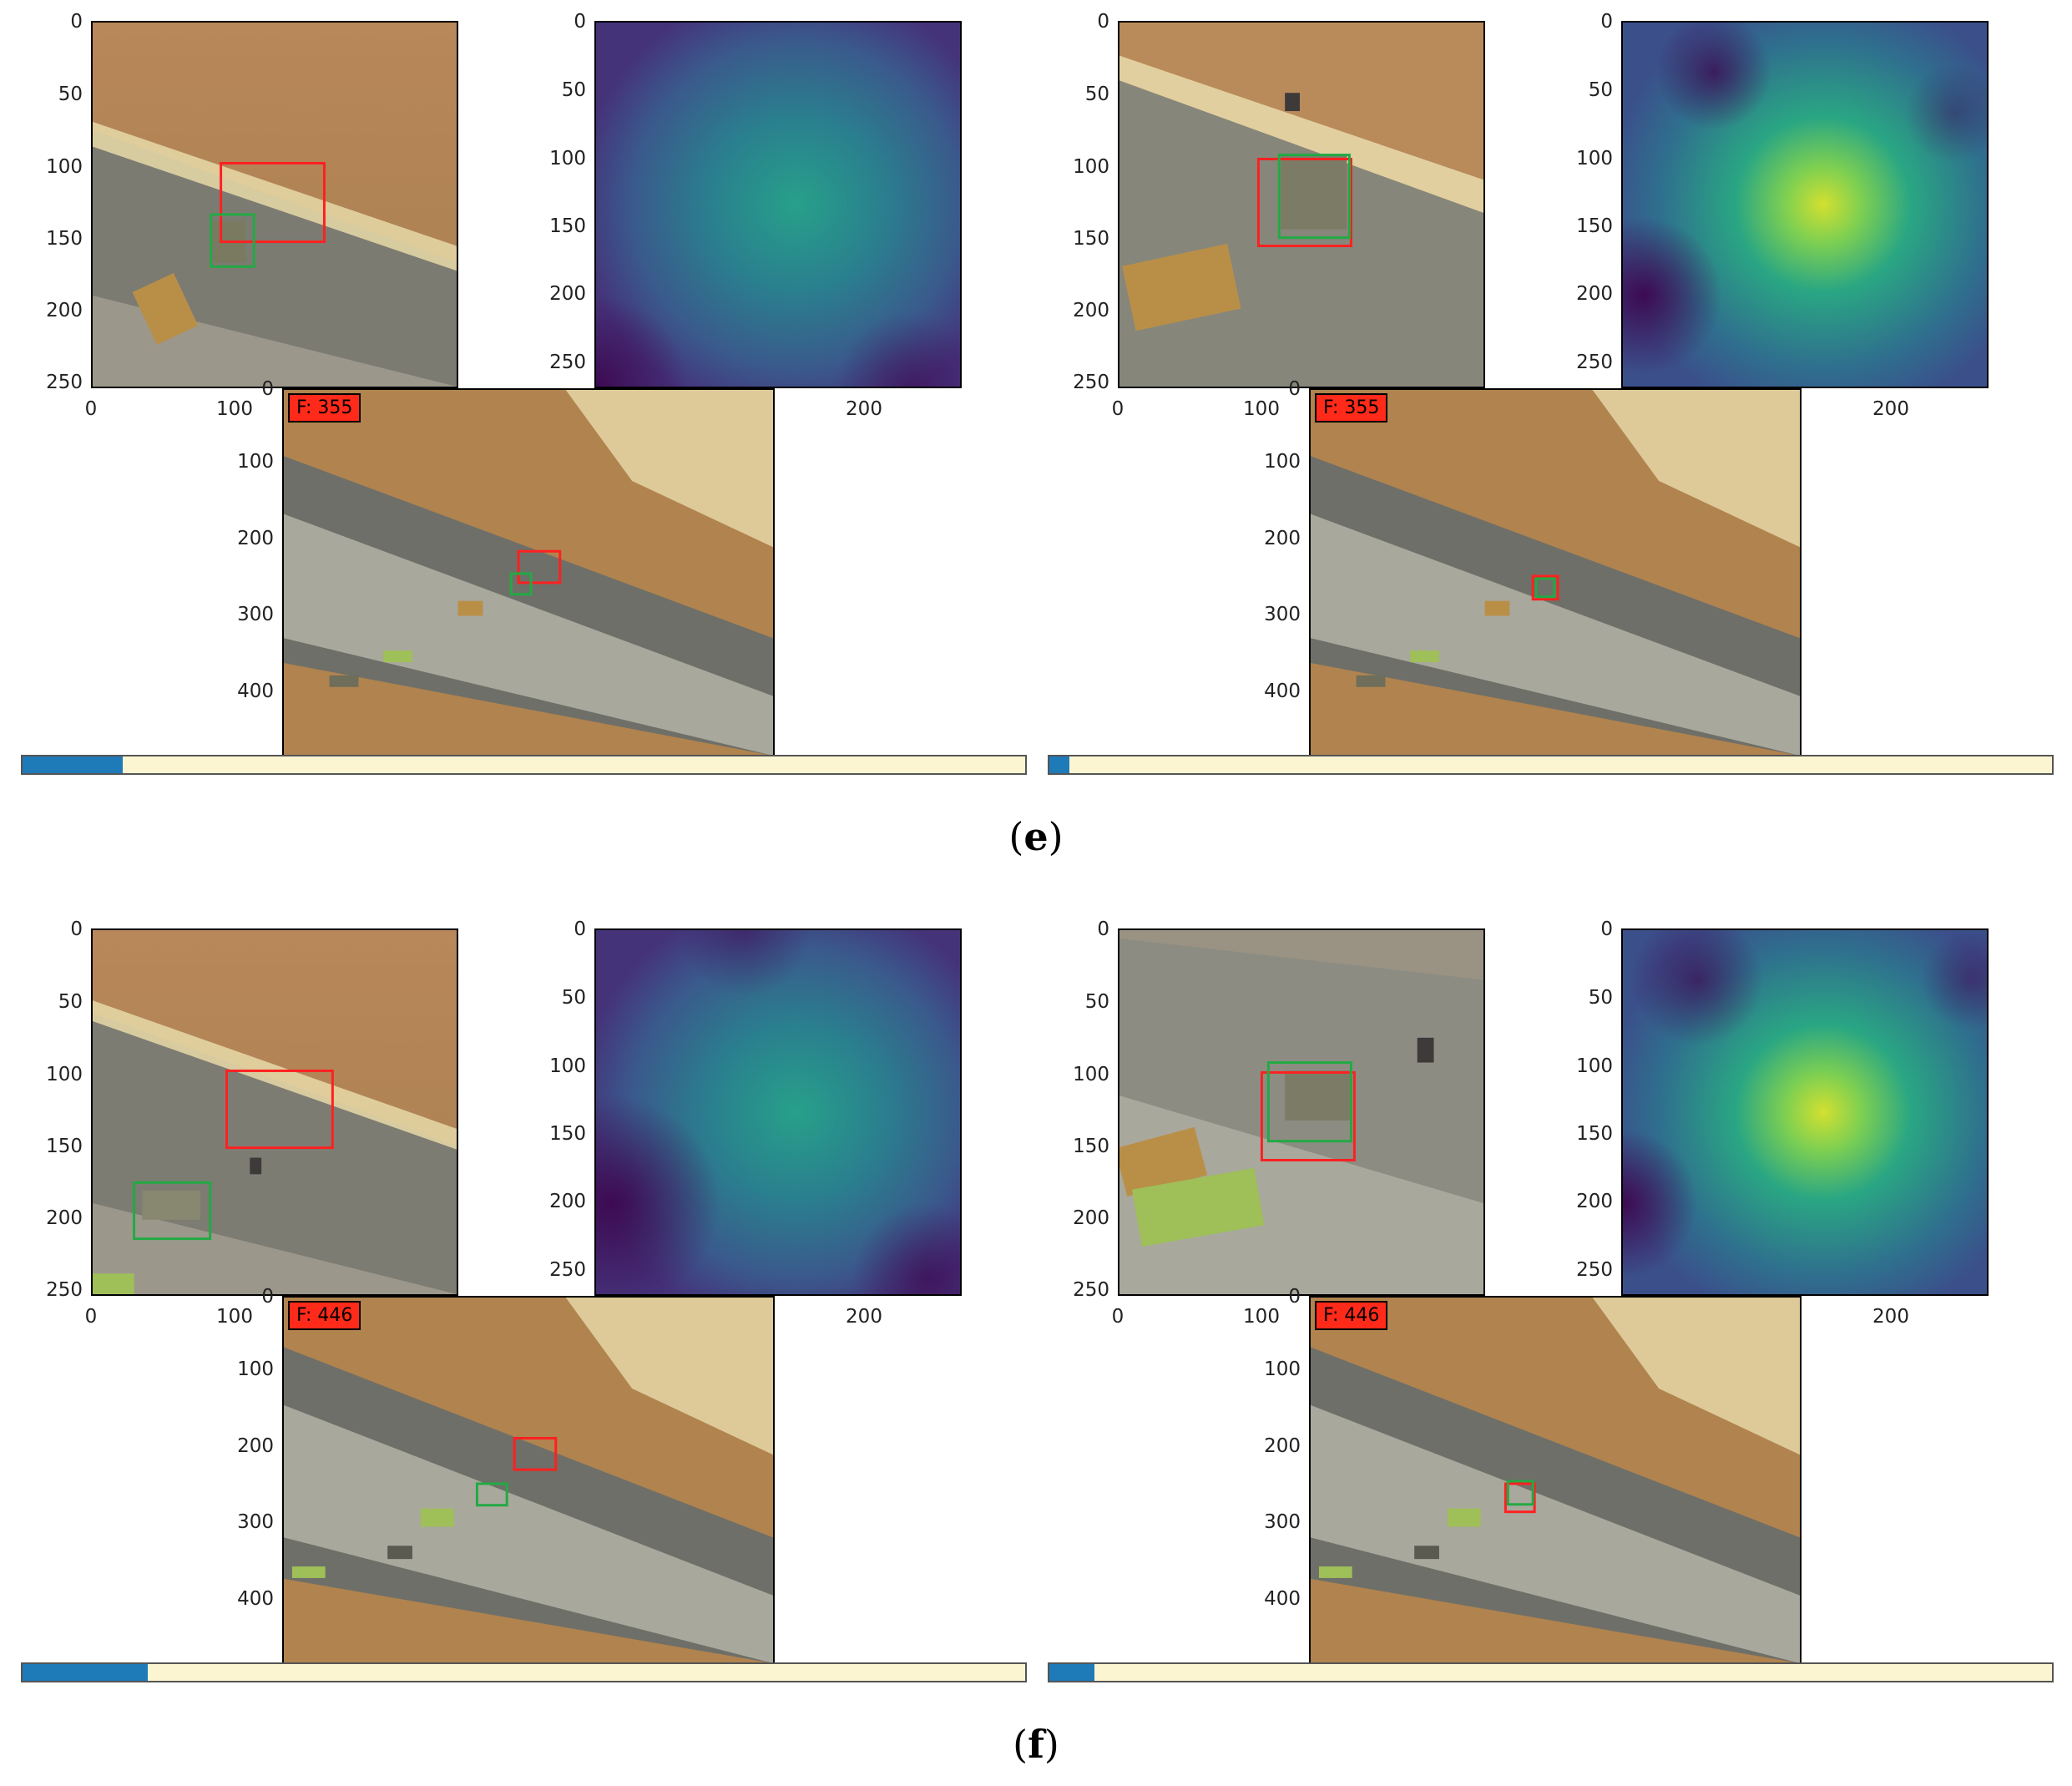 The image size is (2072, 1786). Describe the element at coordinates (1036, 1745) in the screenshot. I see `subfigure-caption-f: (f)` at that location.